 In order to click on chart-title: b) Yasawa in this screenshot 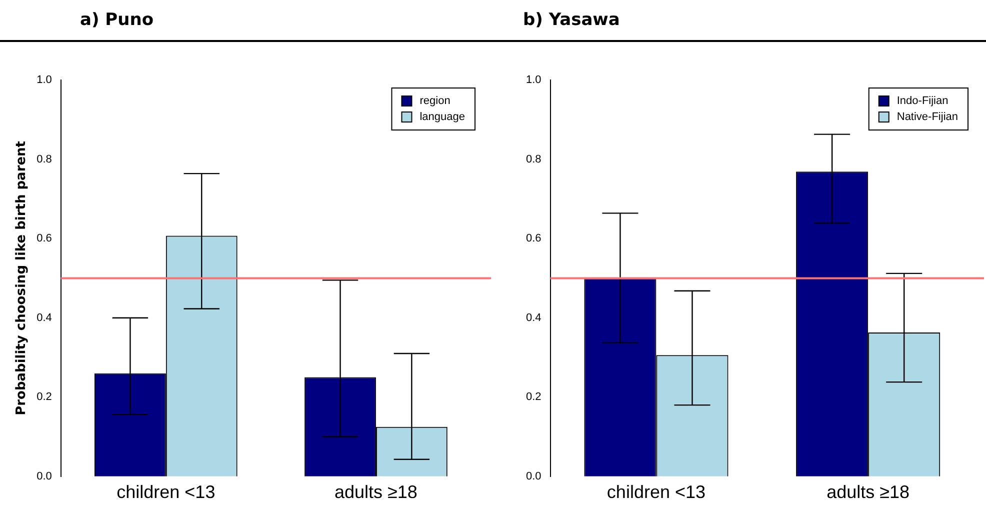, I will do `click(571, 20)`.